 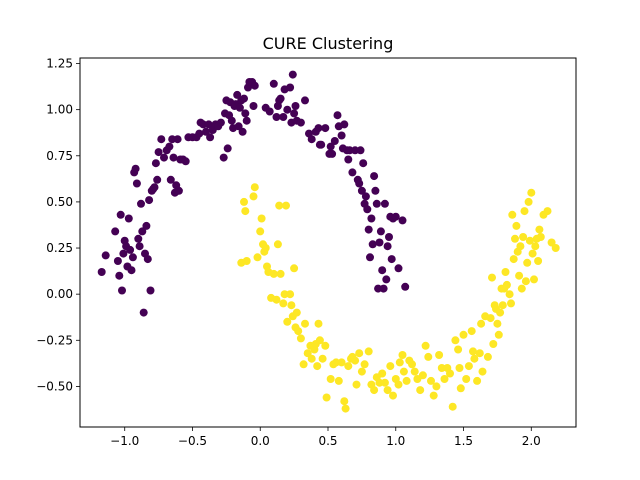 I want to click on y-tick-label: −0.50, so click(x=54, y=386).